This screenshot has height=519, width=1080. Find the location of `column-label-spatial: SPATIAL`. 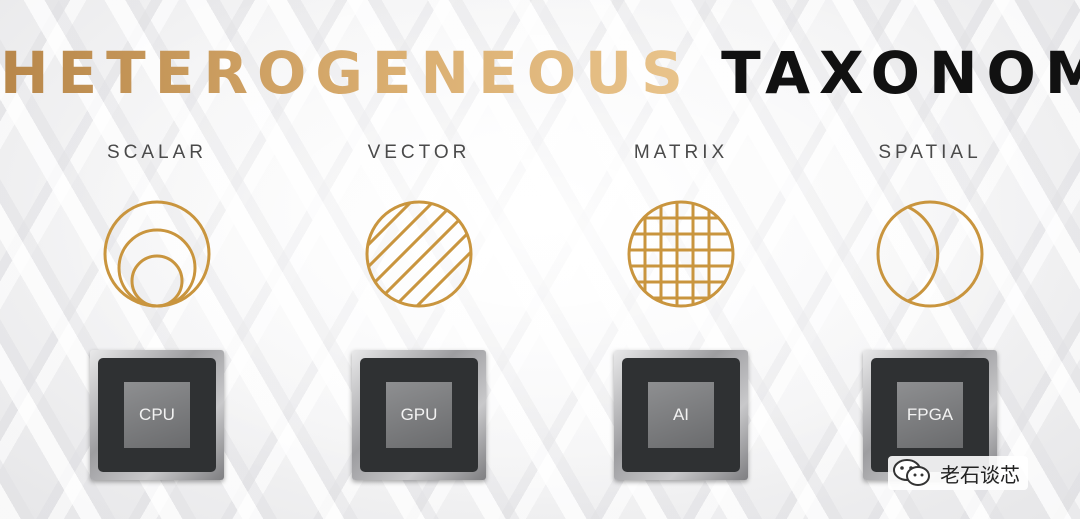

column-label-spatial: SPATIAL is located at coordinates (930, 152).